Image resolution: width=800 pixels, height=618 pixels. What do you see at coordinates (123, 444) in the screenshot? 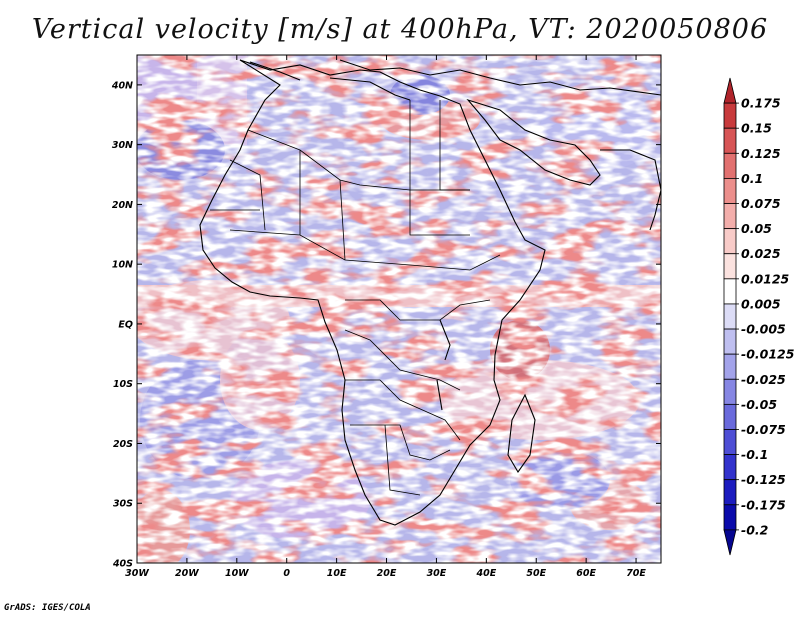
I see `y-tick-label: 20S` at bounding box center [123, 444].